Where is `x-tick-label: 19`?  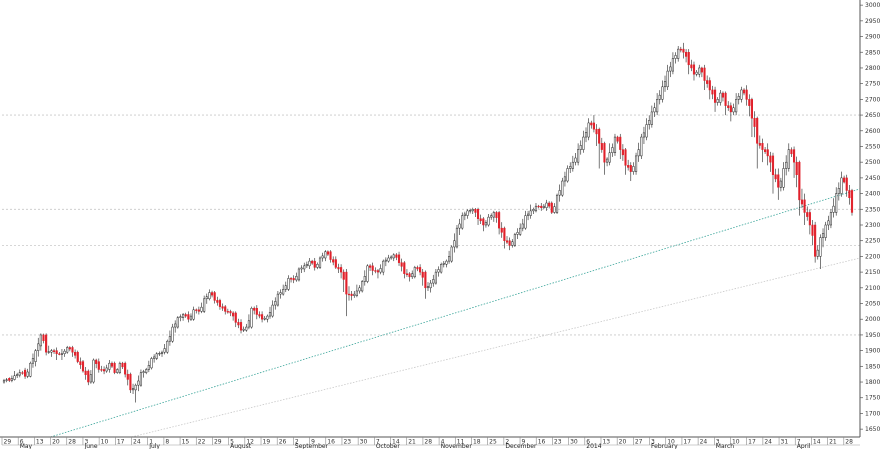
x-tick-label: 19 is located at coordinates (267, 442).